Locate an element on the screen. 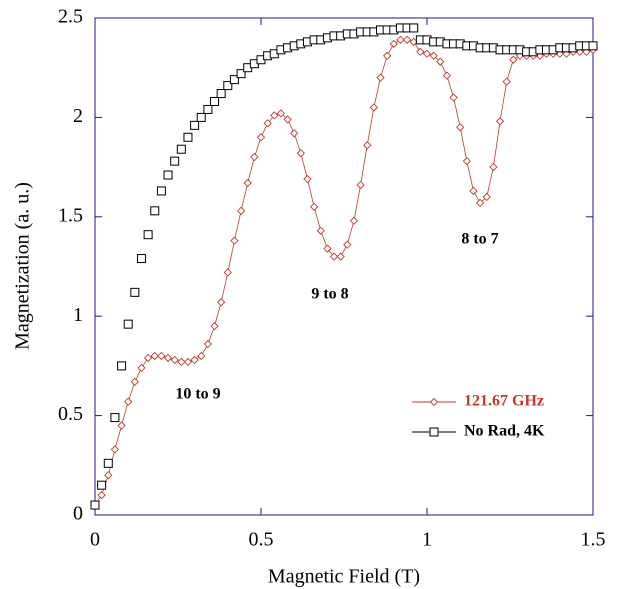 The image size is (618, 589). y-tick-label: 2 is located at coordinates (78, 116).